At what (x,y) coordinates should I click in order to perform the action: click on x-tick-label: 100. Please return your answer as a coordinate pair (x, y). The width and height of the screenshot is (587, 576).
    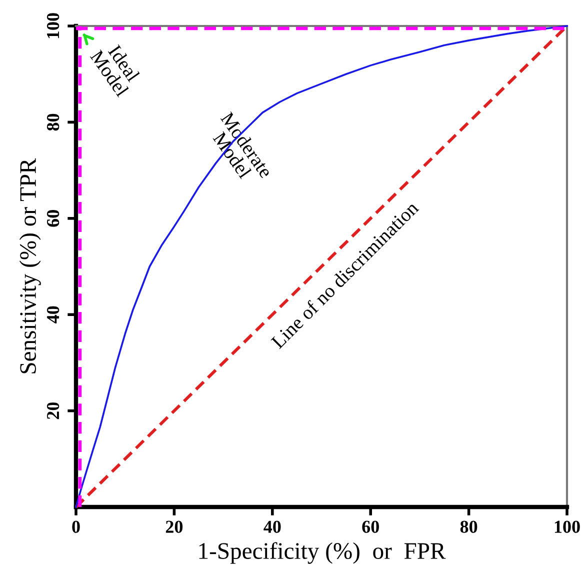
    Looking at the image, I should click on (567, 526).